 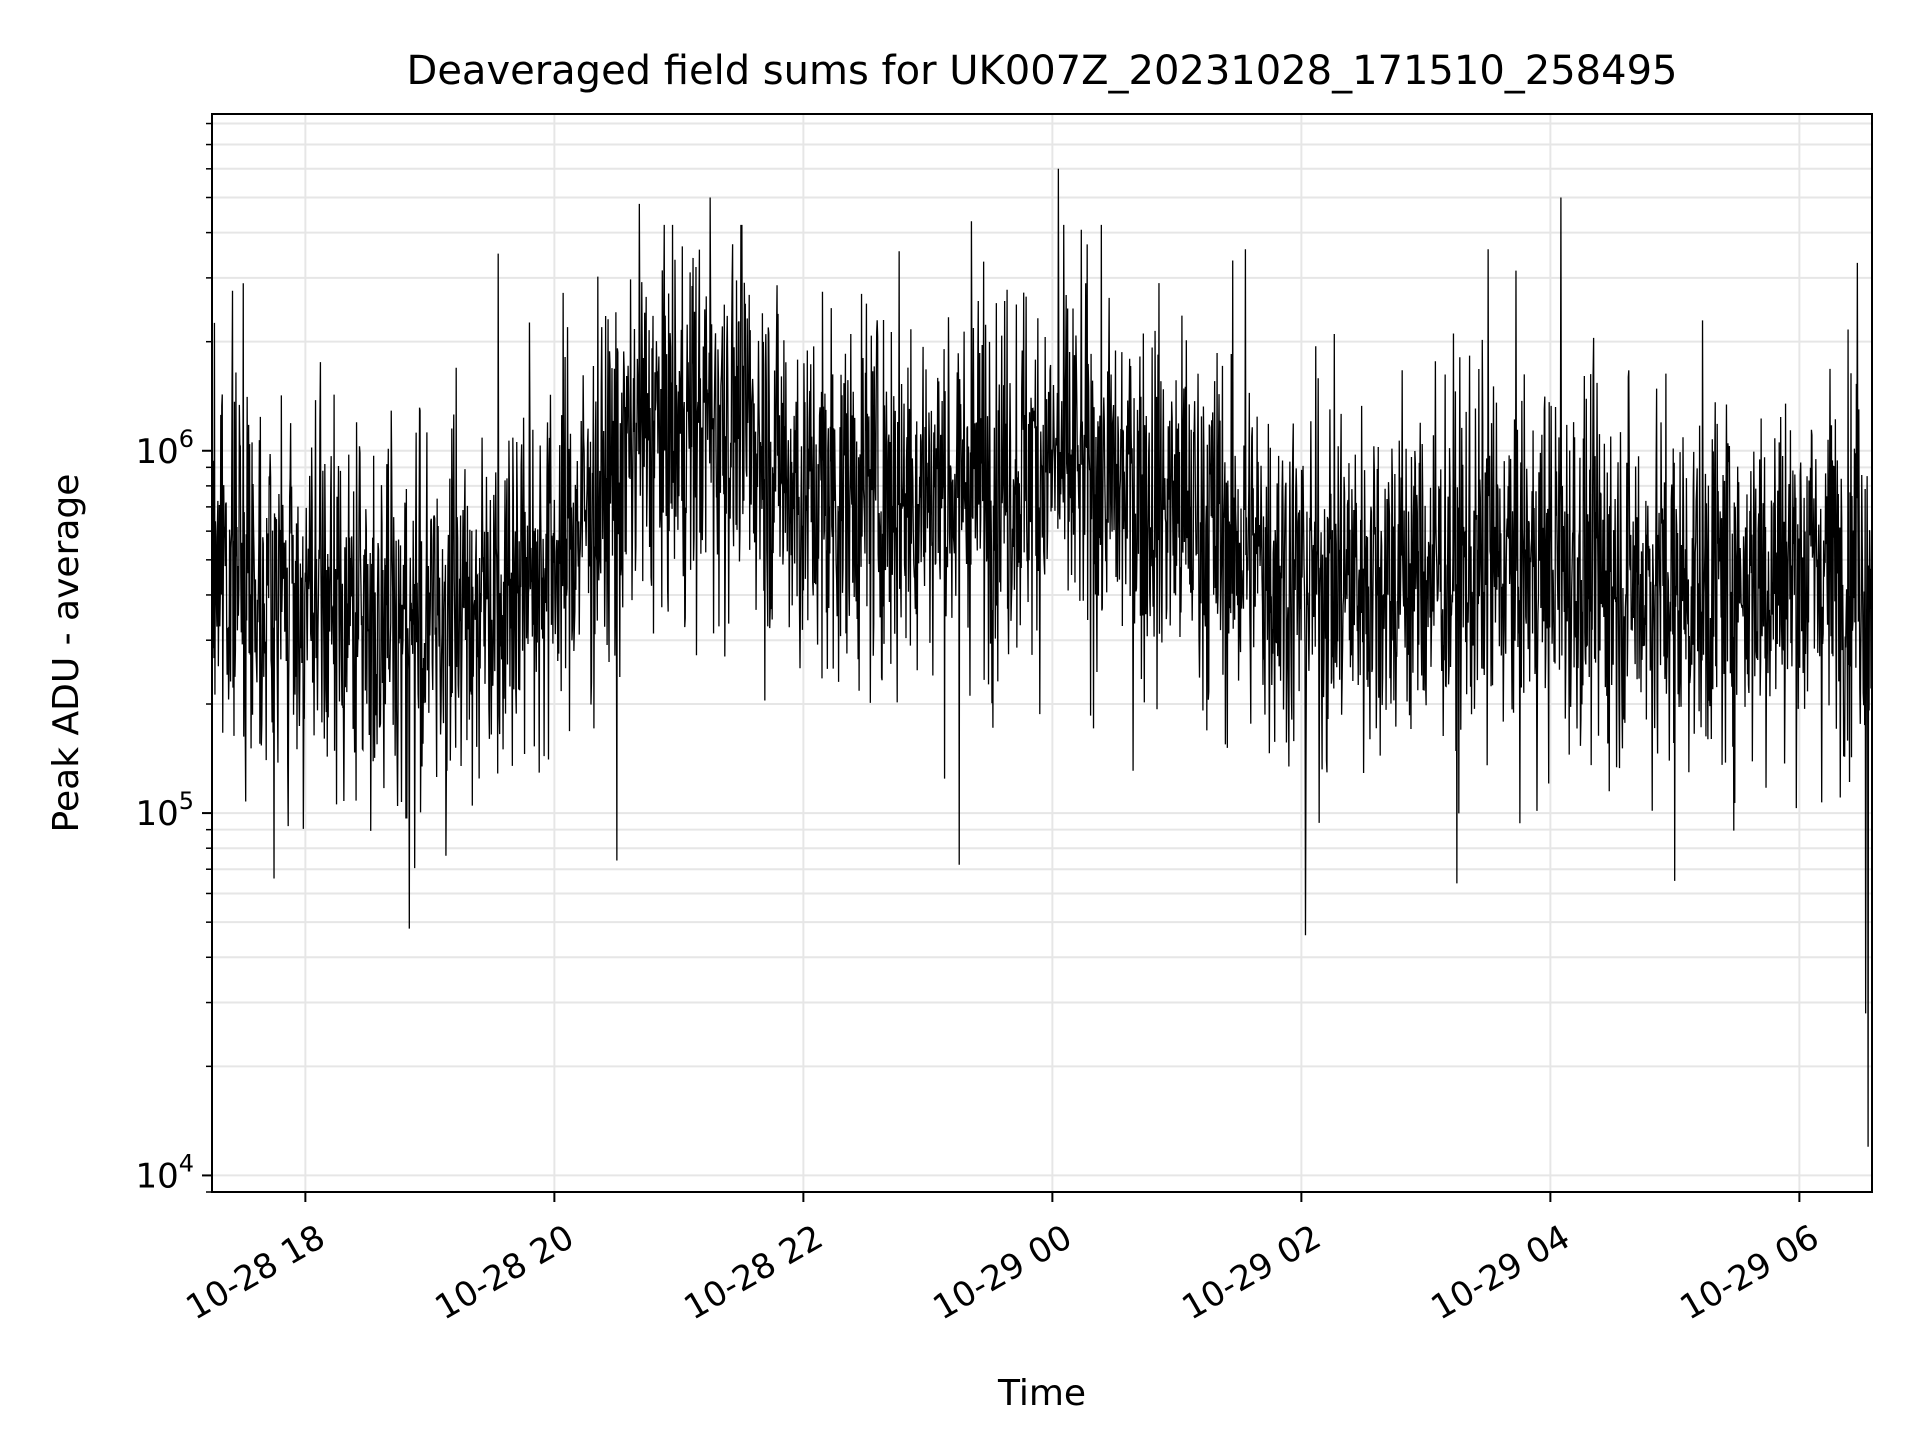 I want to click on y-tick-label: 10⁴, so click(x=164, y=1172).